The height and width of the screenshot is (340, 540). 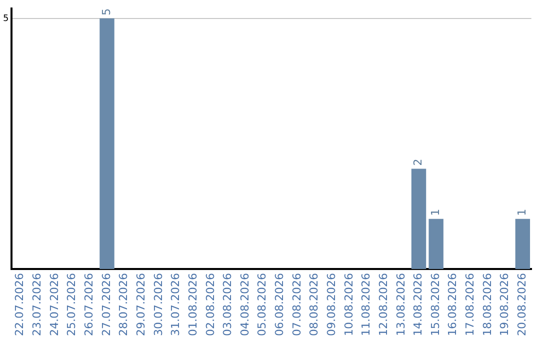 What do you see at coordinates (106, 12) in the screenshot?
I see `data-label: 5` at bounding box center [106, 12].